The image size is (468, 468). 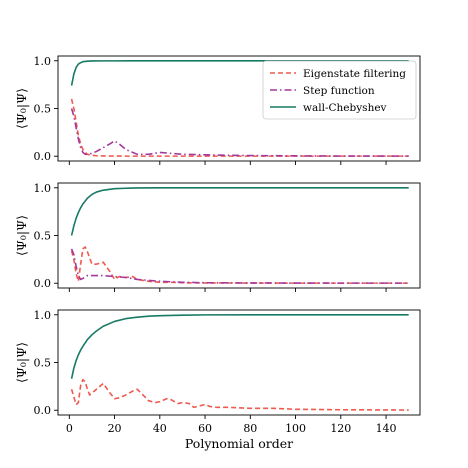 What do you see at coordinates (160, 428) in the screenshot?
I see `x-tick-label: 40` at bounding box center [160, 428].